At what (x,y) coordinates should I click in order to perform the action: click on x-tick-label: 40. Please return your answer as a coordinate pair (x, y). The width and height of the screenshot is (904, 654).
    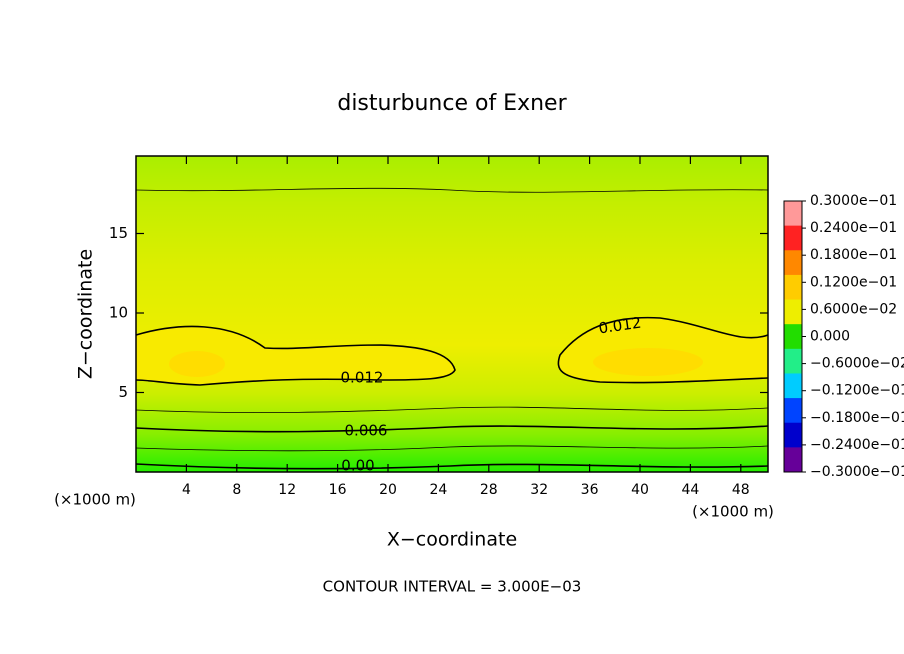
    Looking at the image, I should click on (640, 490).